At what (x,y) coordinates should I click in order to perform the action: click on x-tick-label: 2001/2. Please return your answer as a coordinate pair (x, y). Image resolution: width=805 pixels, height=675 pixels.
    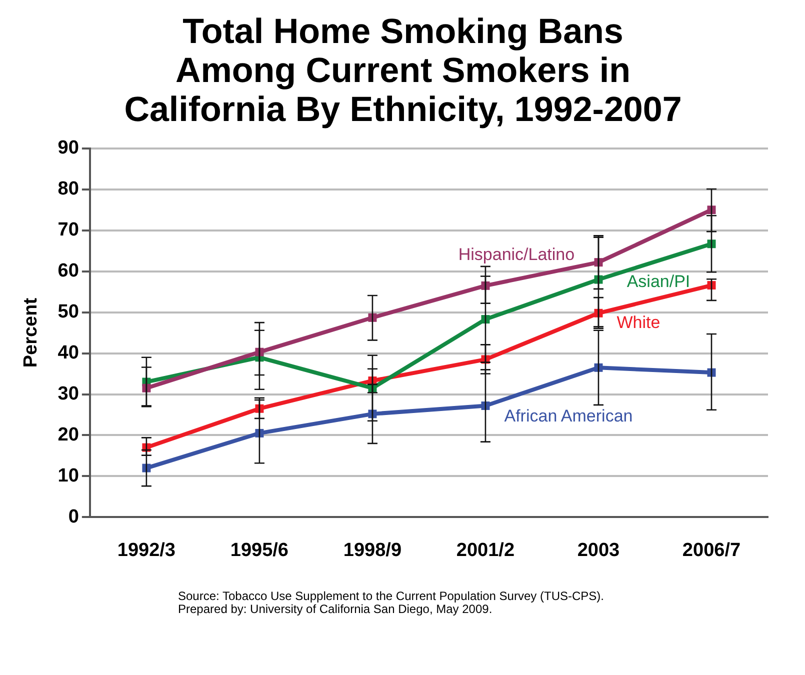
    Looking at the image, I should click on (485, 549).